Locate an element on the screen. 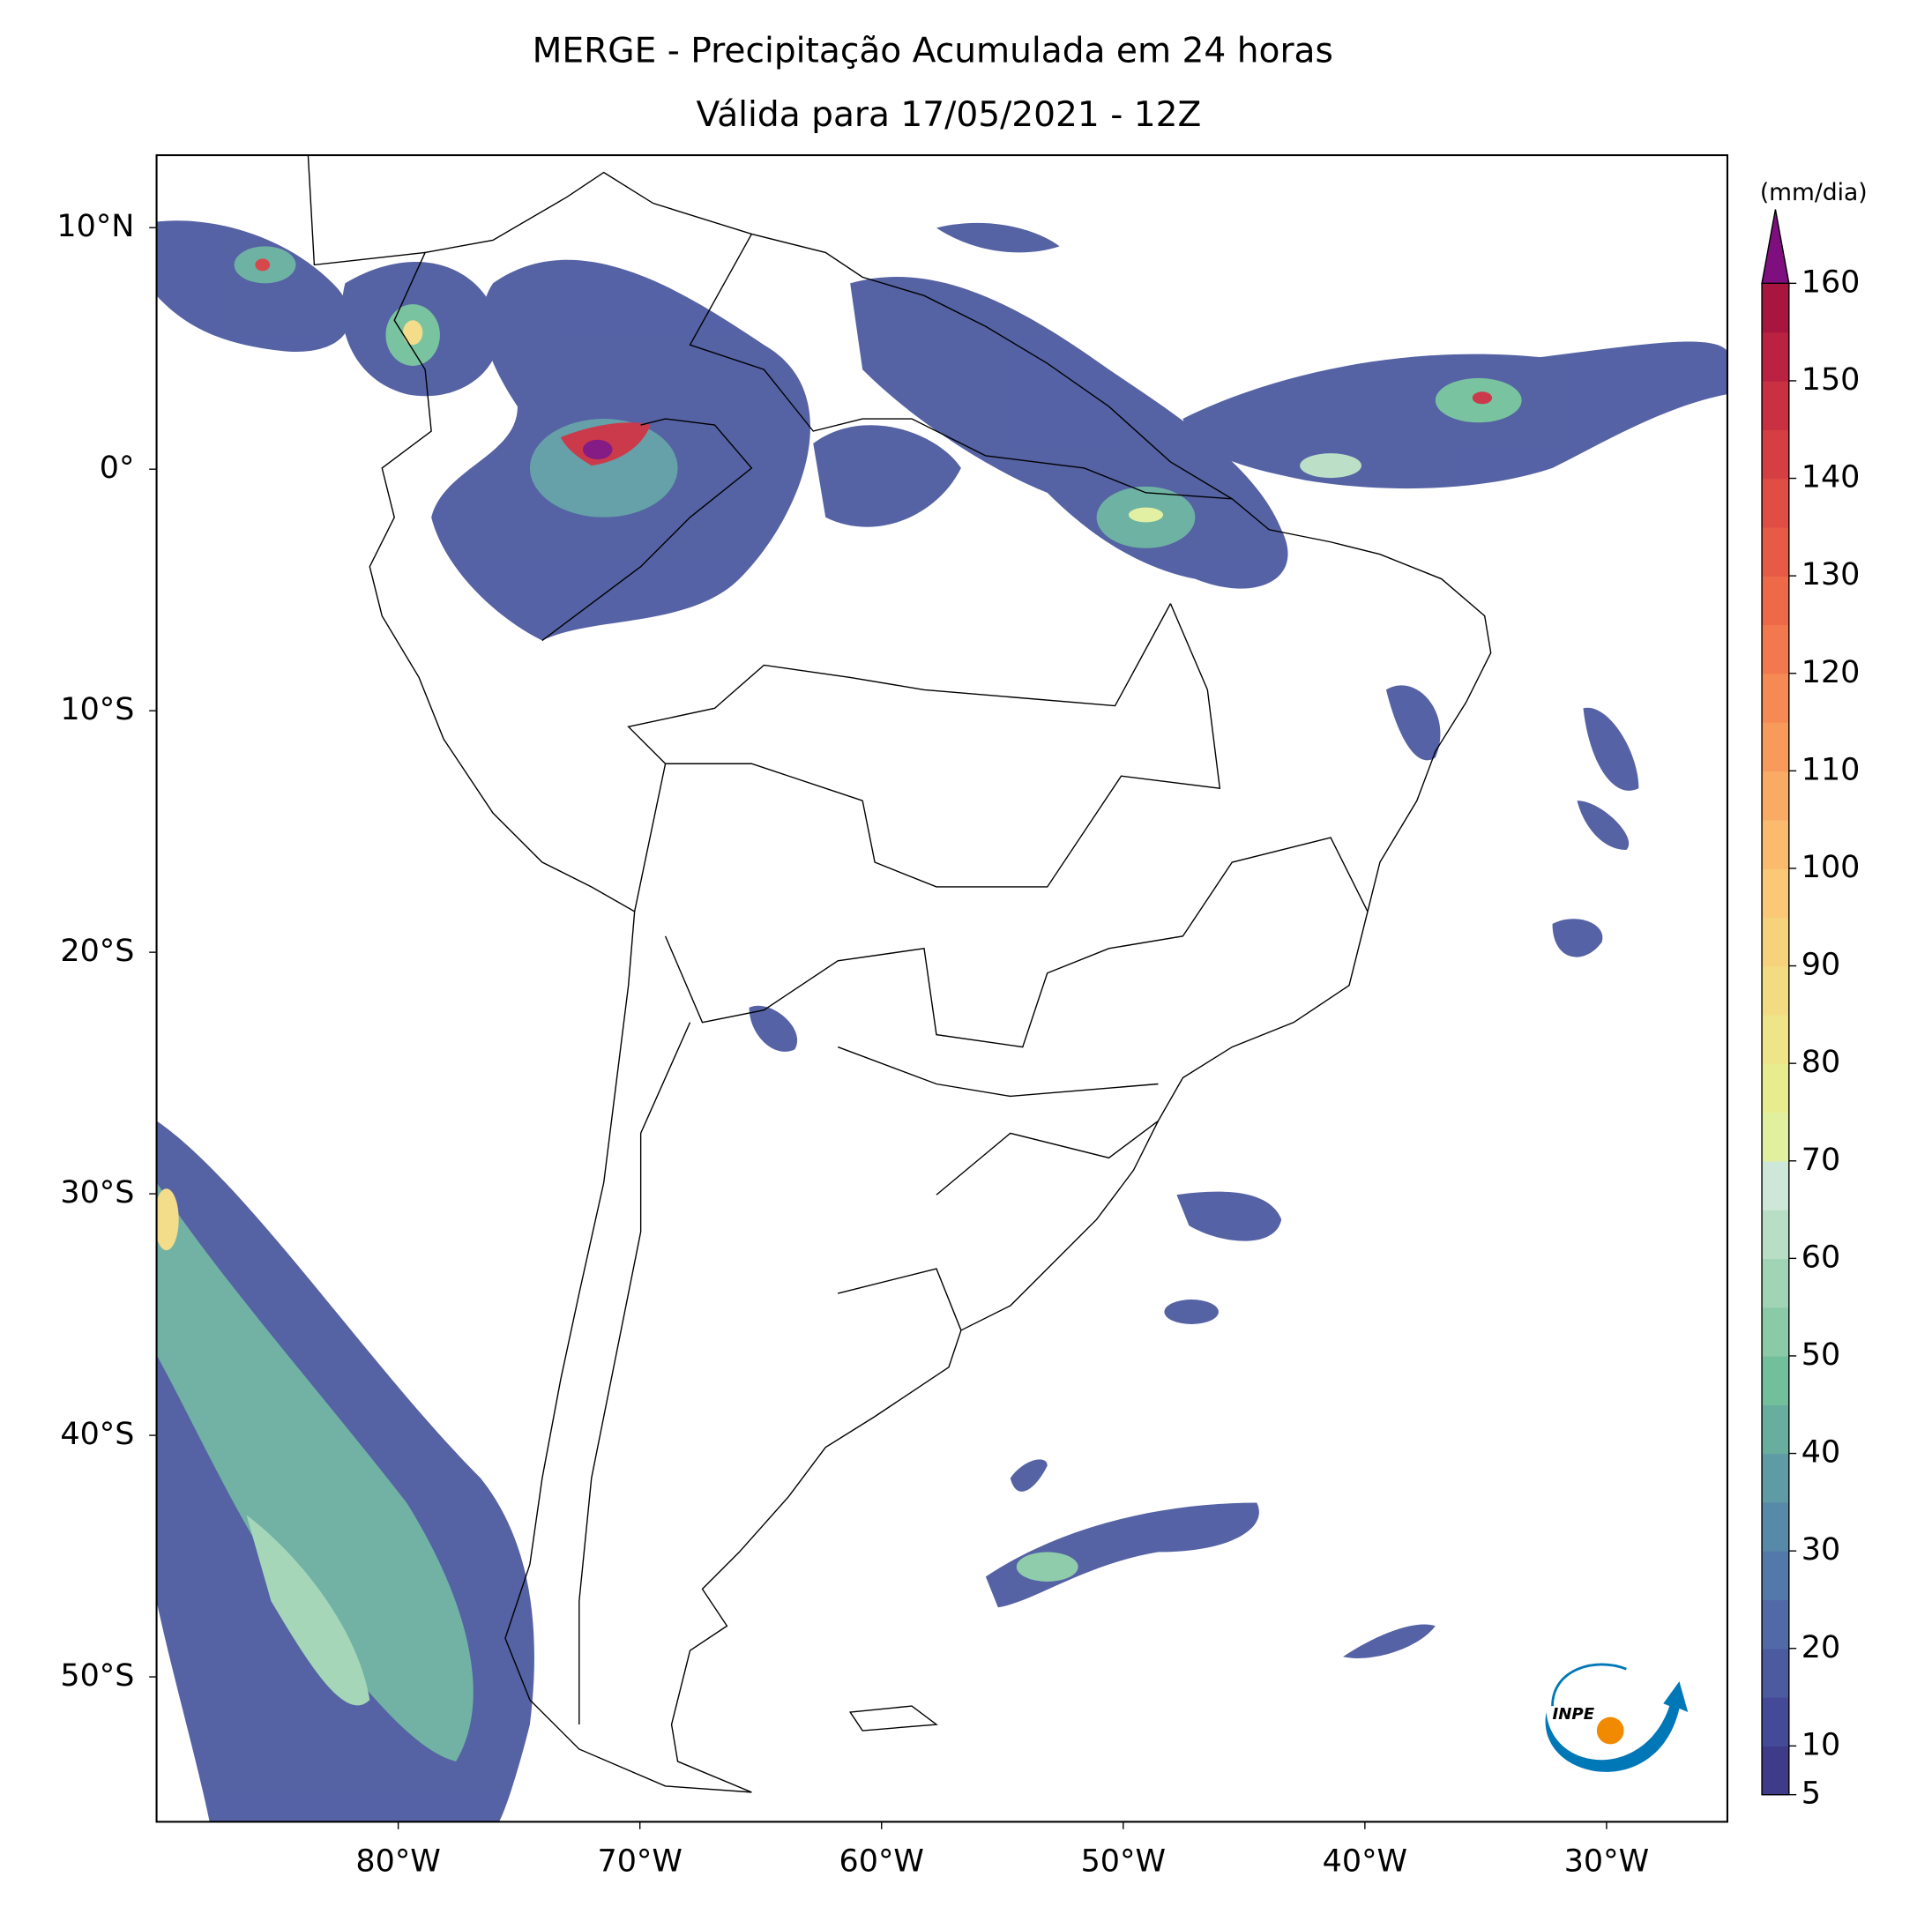 The width and height of the screenshot is (1932, 1914). colorbar-tick-label: 30 is located at coordinates (1820, 1550).